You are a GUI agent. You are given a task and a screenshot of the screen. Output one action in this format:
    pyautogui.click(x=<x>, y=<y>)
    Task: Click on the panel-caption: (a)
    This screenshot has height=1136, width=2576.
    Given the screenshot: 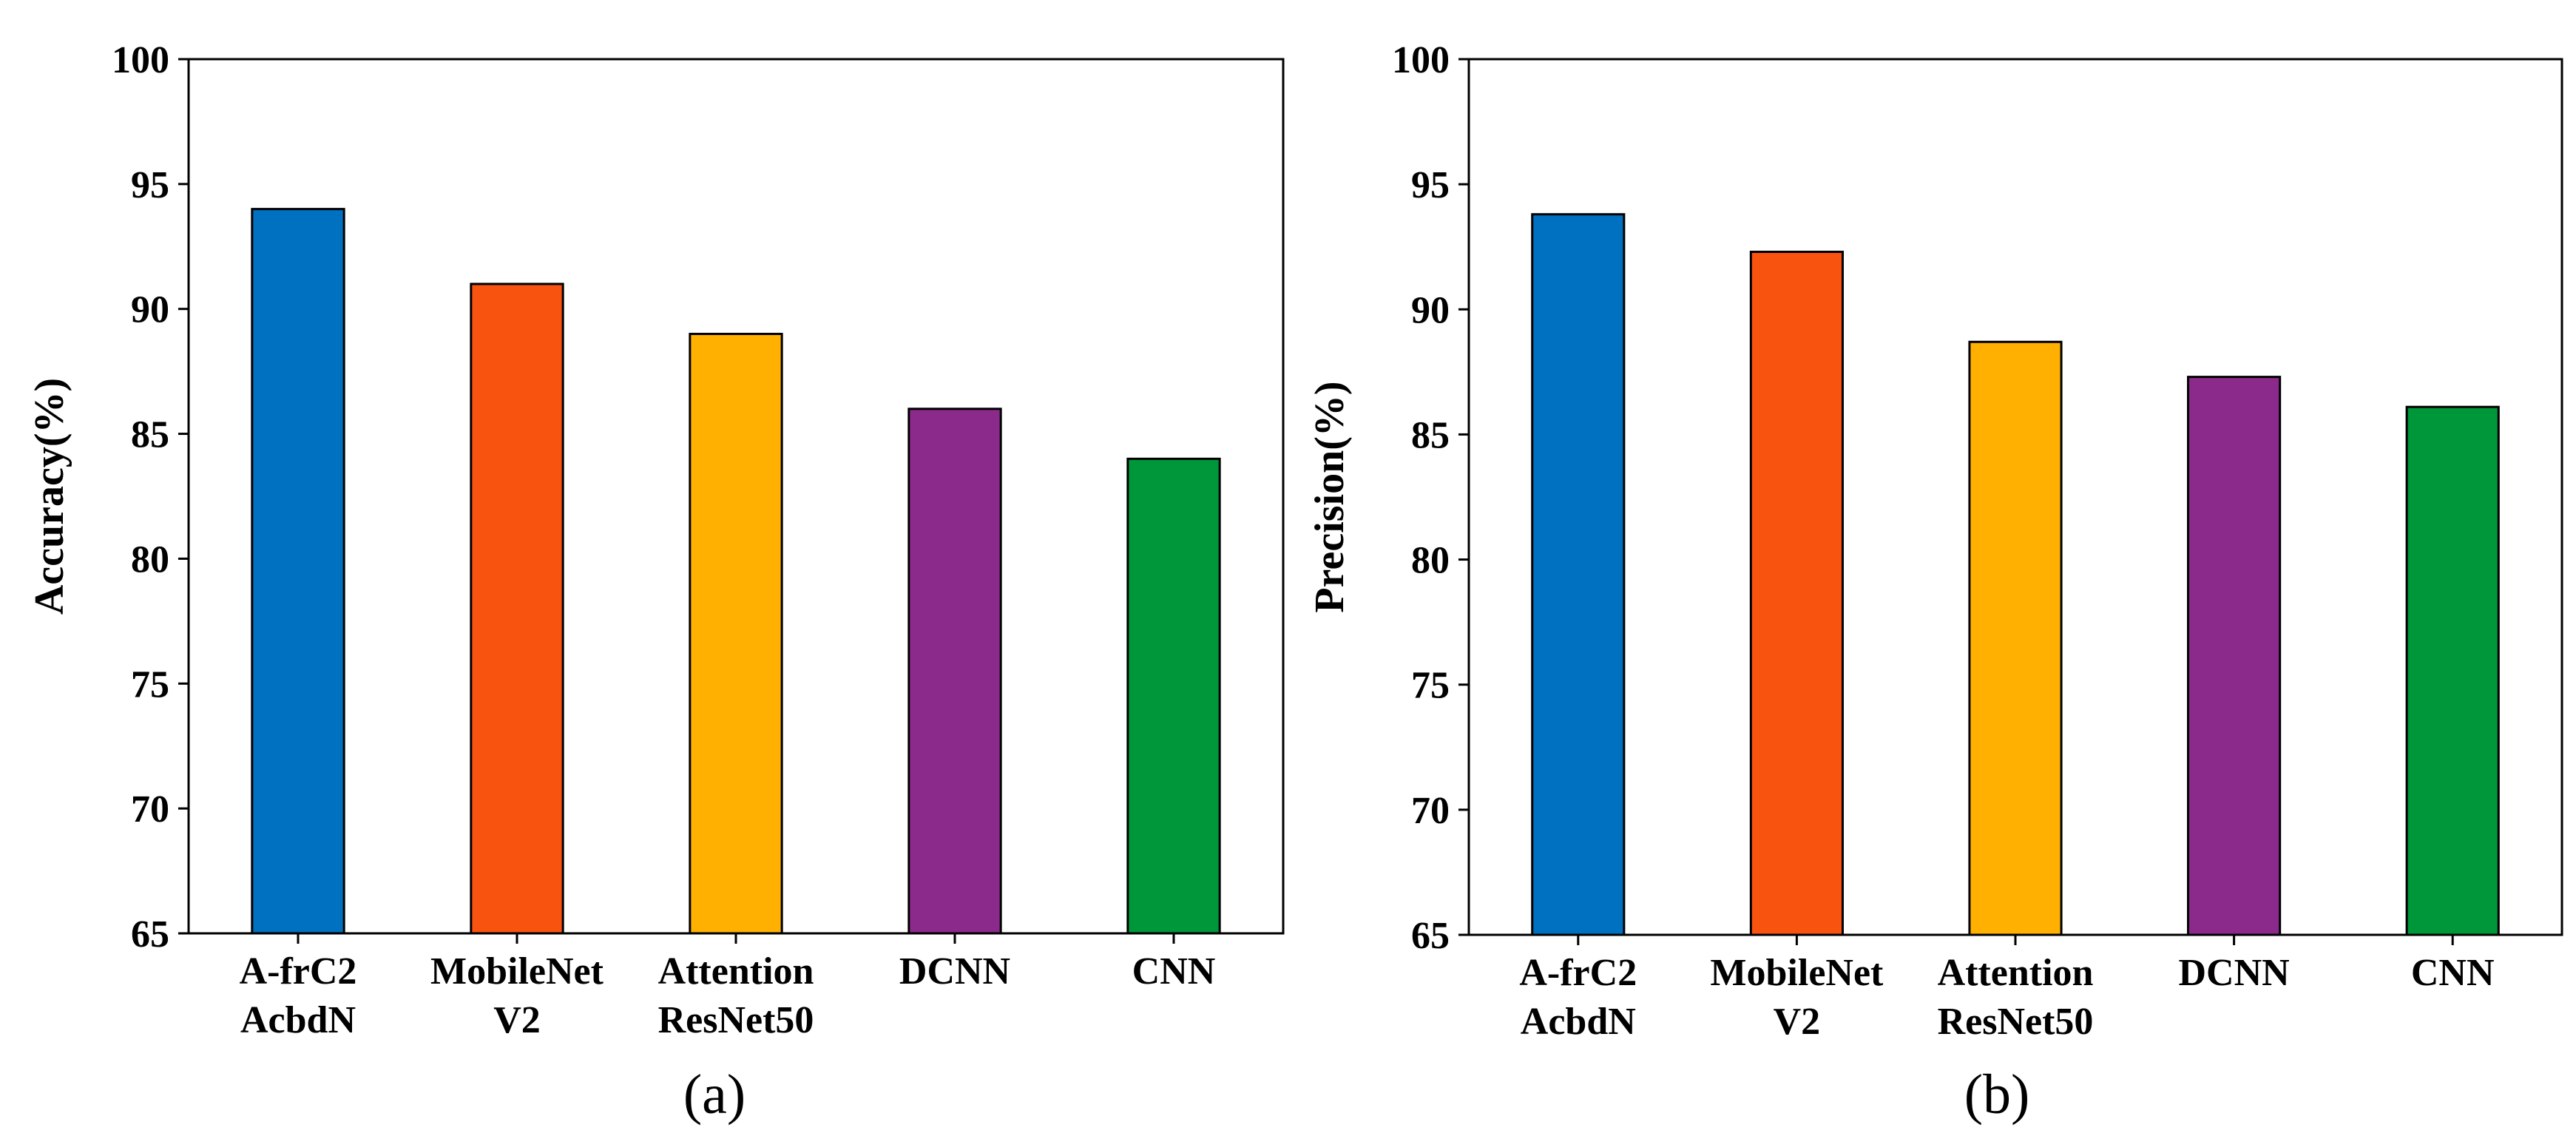 What is the action you would take?
    pyautogui.click(x=714, y=1095)
    